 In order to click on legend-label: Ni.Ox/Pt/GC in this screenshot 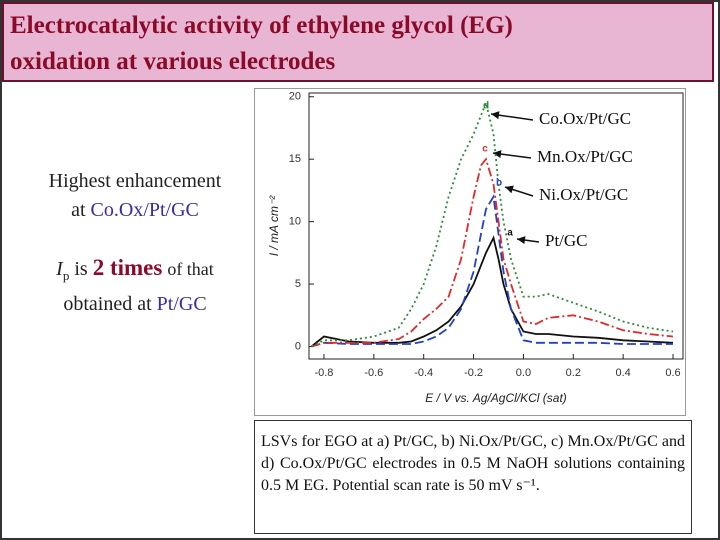, I will do `click(583, 194)`.